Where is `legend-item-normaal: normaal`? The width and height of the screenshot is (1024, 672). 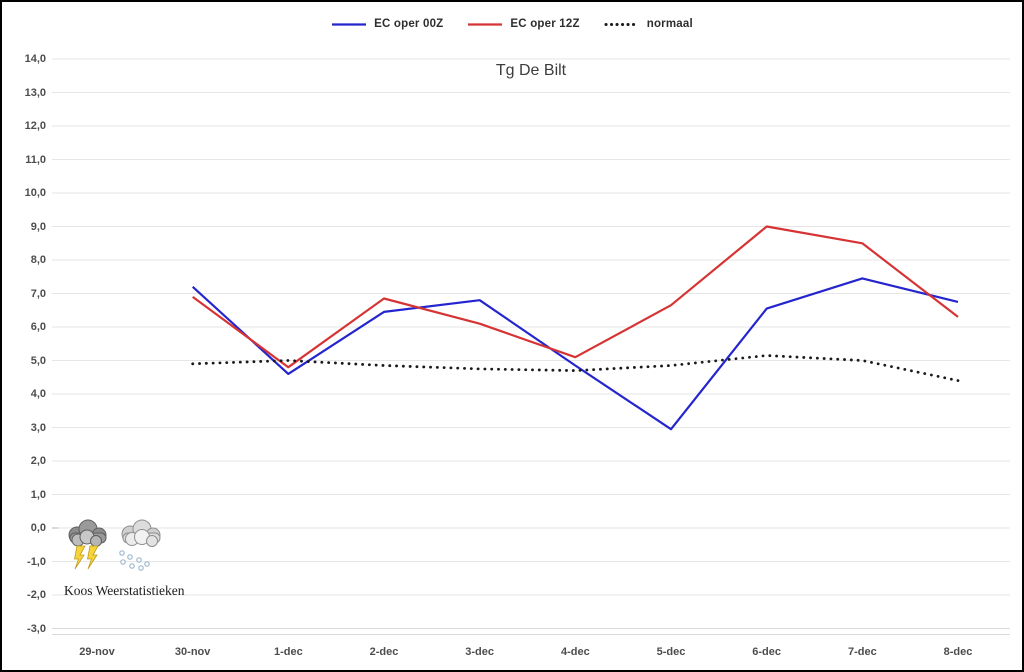 legend-item-normaal: normaal is located at coordinates (648, 24).